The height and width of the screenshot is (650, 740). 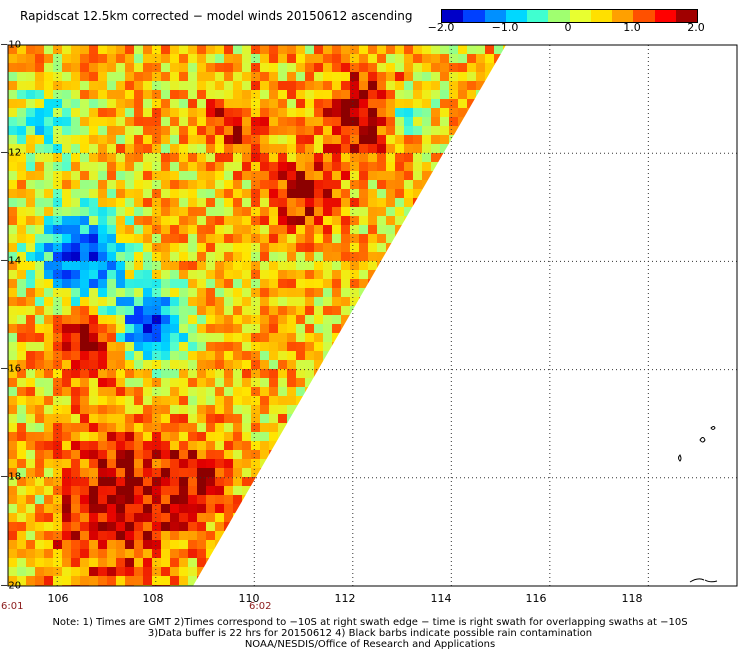 What do you see at coordinates (696, 27) in the screenshot?
I see `colorbar-tick: 2.0` at bounding box center [696, 27].